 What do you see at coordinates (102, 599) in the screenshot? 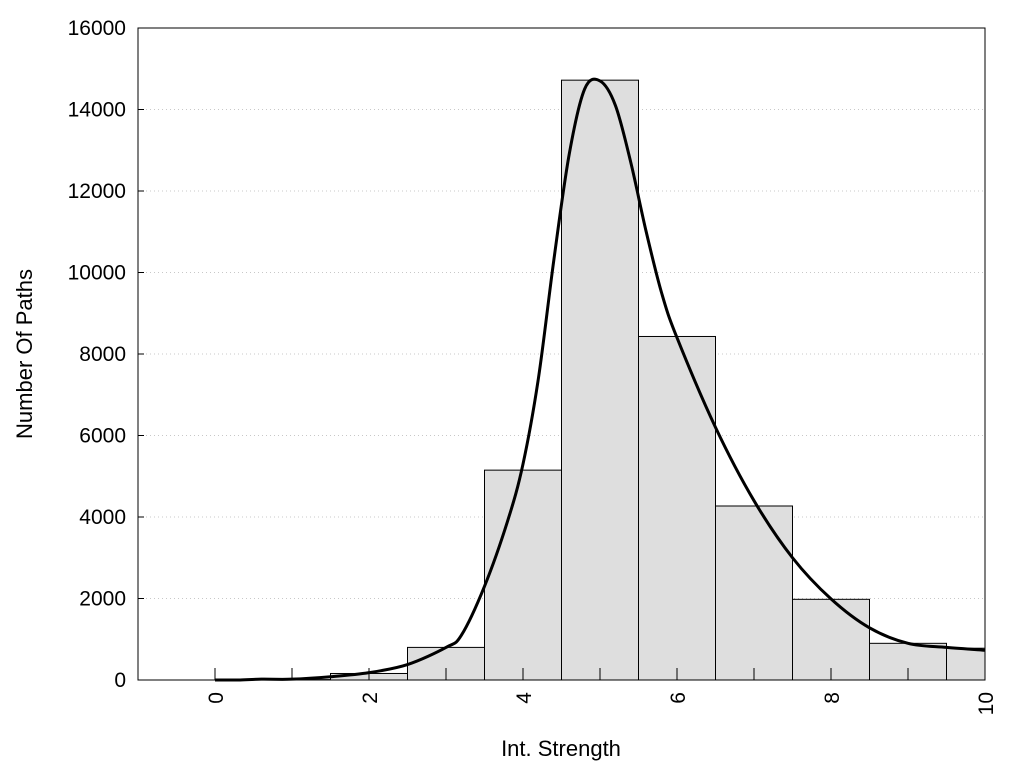
I see `y-tick-label: 2000` at bounding box center [102, 599].